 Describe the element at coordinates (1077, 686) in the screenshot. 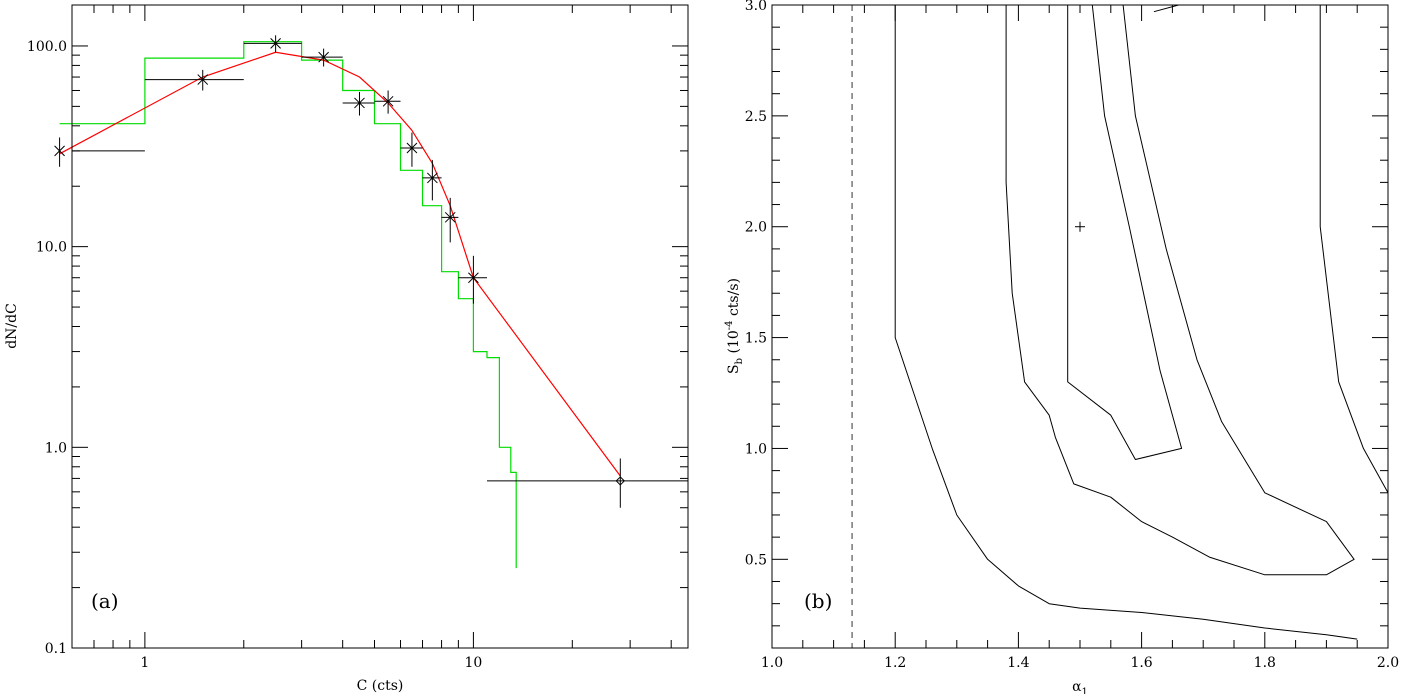

I see `xlabel-alpha: α` at that location.